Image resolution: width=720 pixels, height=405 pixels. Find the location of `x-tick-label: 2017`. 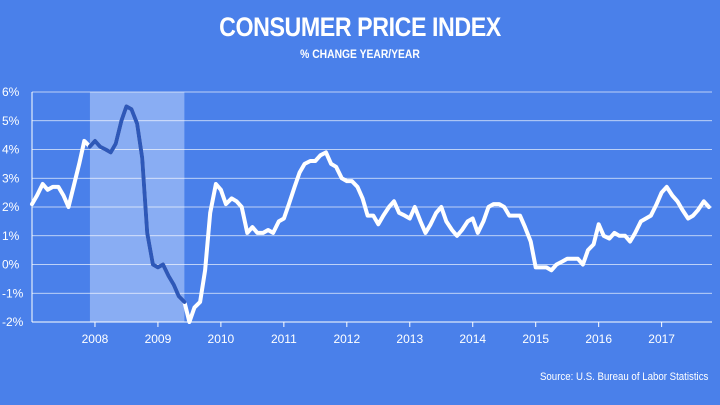

x-tick-label: 2017 is located at coordinates (661, 339).